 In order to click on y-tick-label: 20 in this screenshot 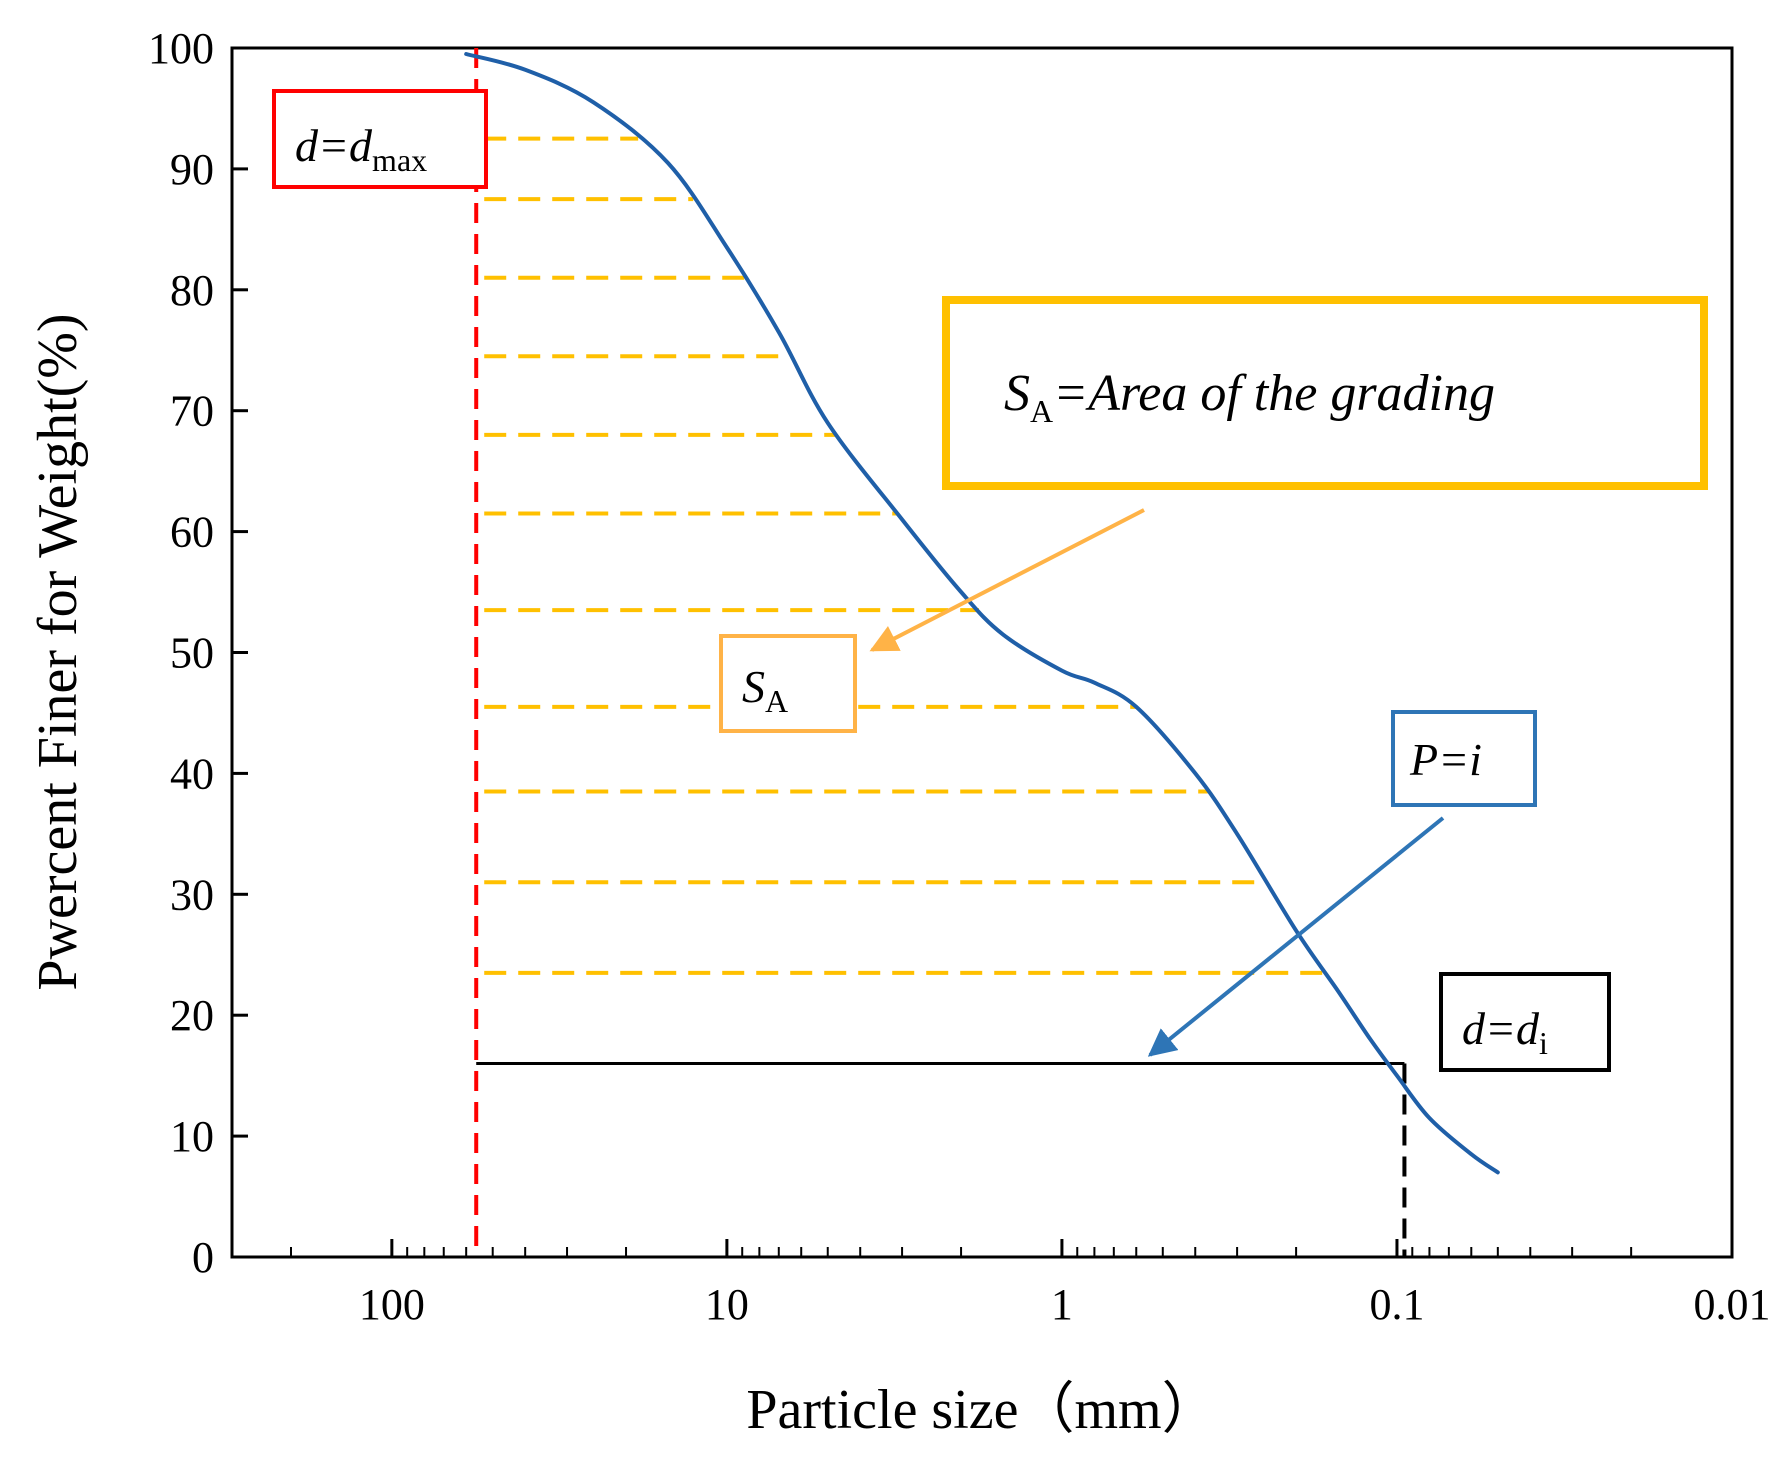, I will do `click(192, 1015)`.